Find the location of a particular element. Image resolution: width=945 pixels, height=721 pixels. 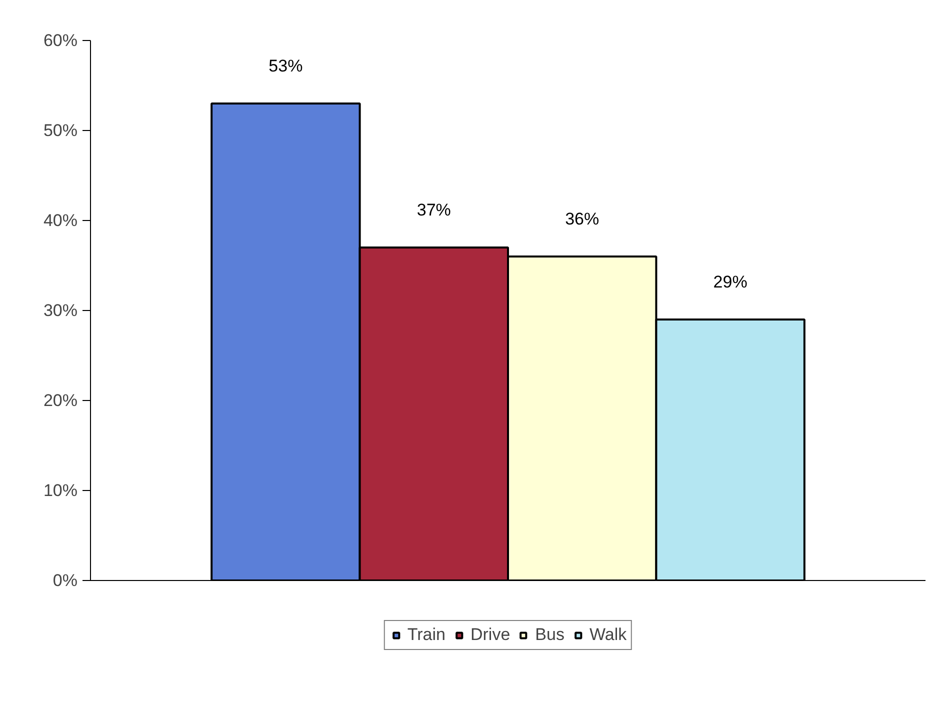

y-tick-label: 40% is located at coordinates (60, 220).